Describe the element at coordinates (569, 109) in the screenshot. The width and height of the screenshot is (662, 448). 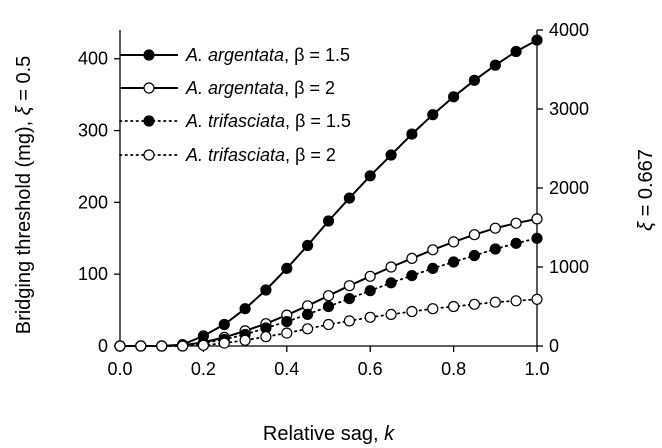
I see `y-right-tick-label: 3000` at that location.